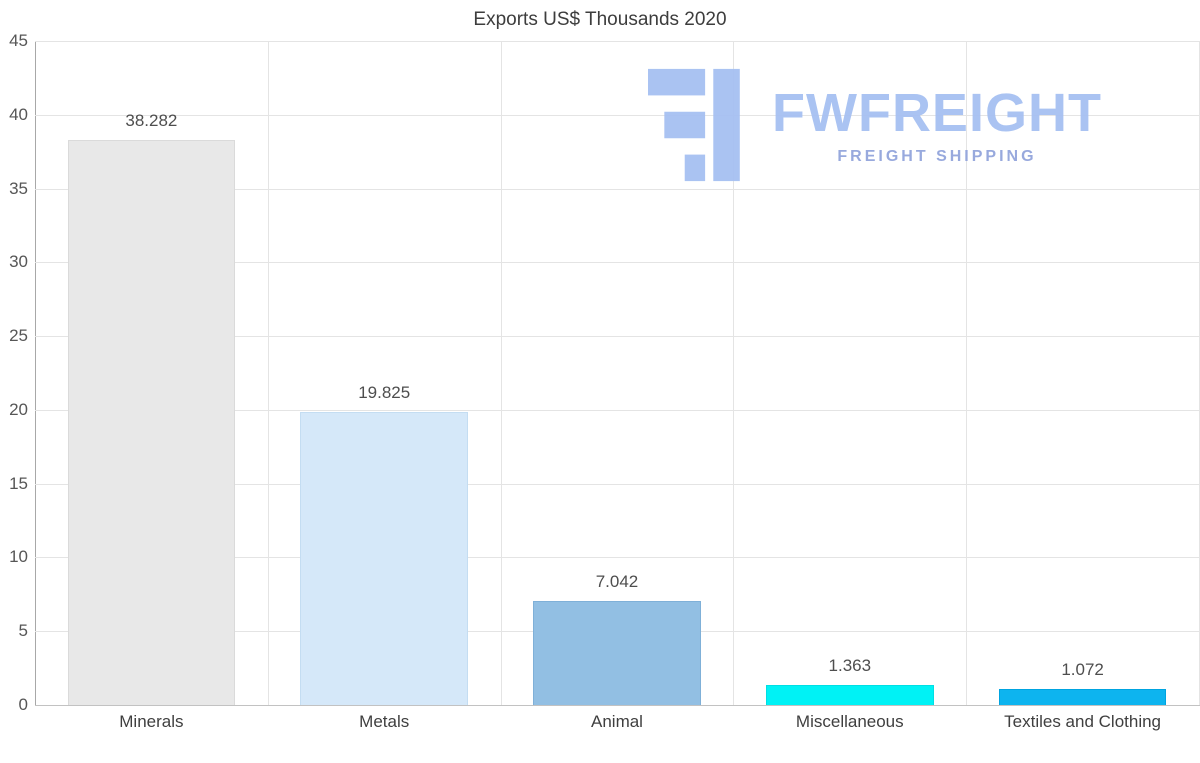 The image size is (1200, 763). I want to click on y-axis-line, so click(35, 373).